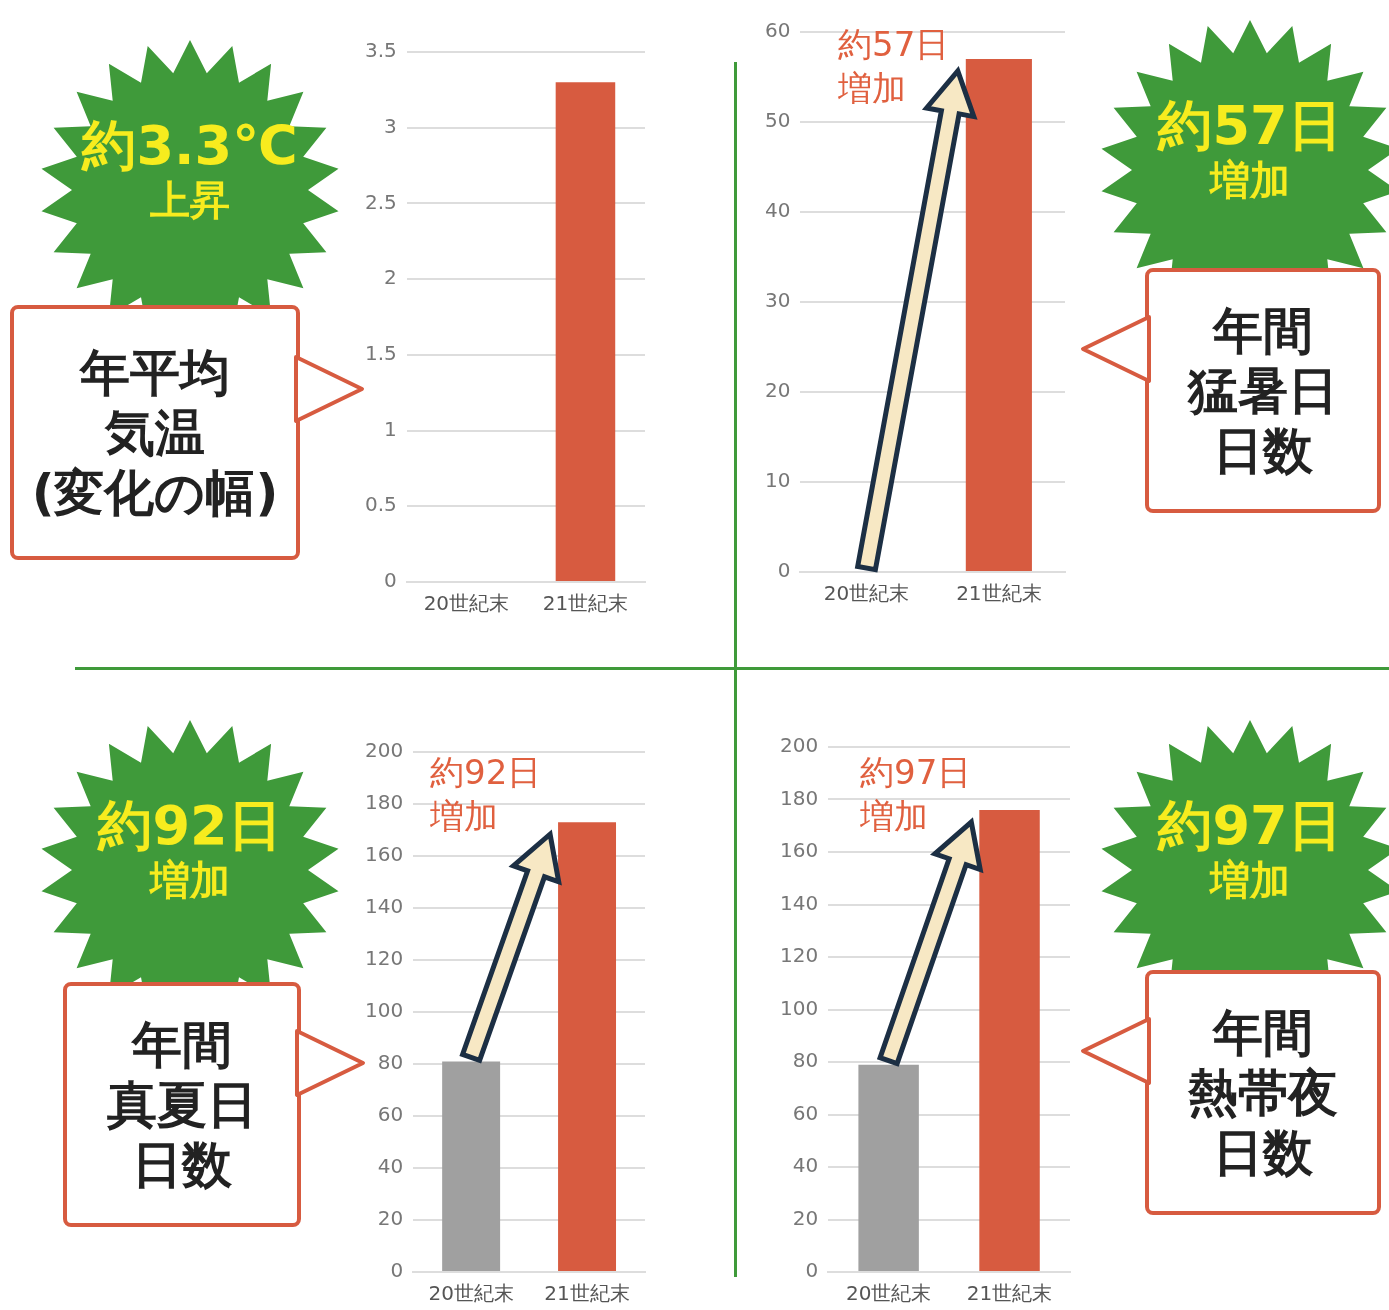 This screenshot has height=1310, width=1389. I want to click on y-tick-label: 2, so click(390, 277).